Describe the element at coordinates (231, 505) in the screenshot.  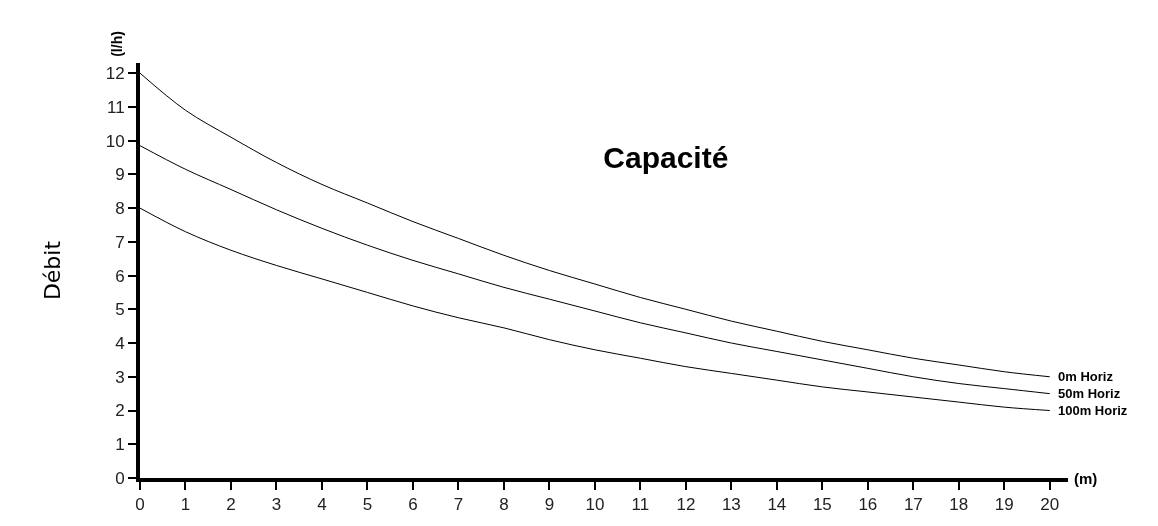
I see `x-tick-label: 2` at that location.